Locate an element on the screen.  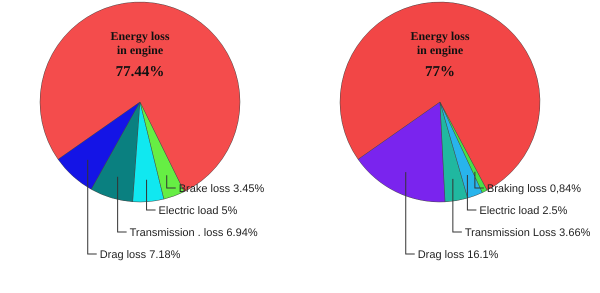
slice-label: Drag loss 16.1% is located at coordinates (458, 255).